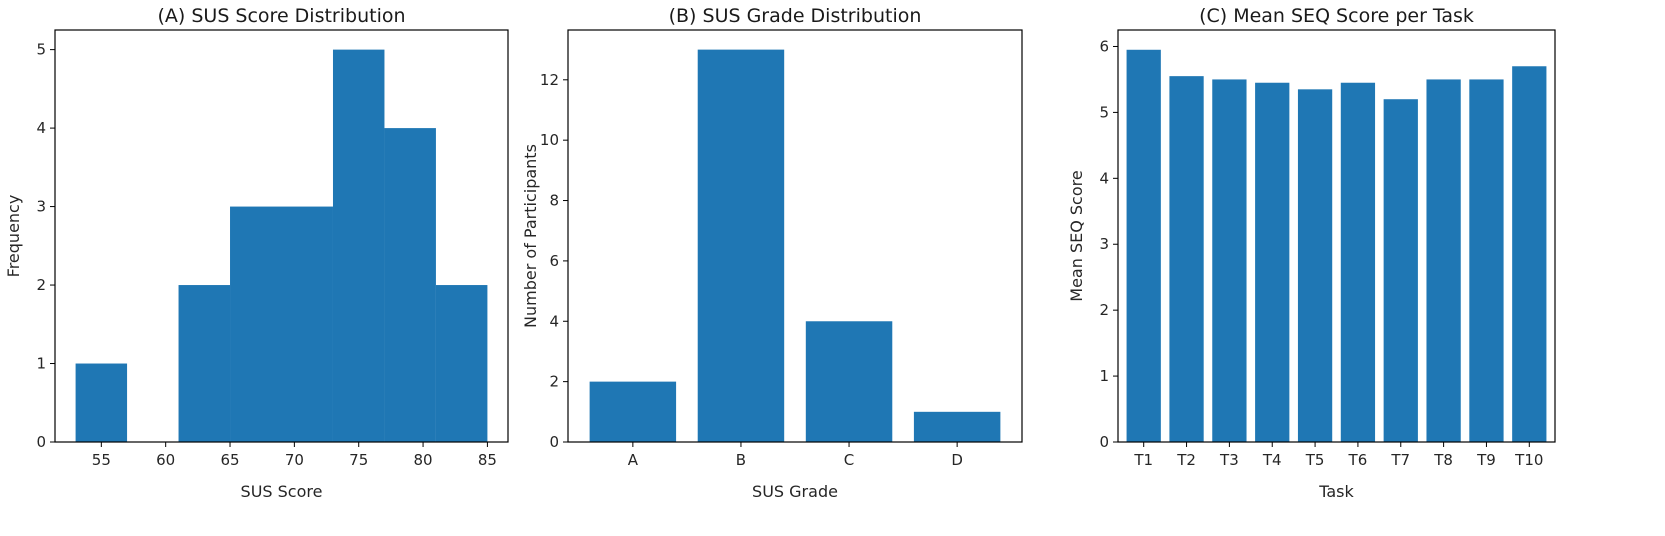 The width and height of the screenshot is (1665, 536). I want to click on bar-T10, so click(1529, 254).